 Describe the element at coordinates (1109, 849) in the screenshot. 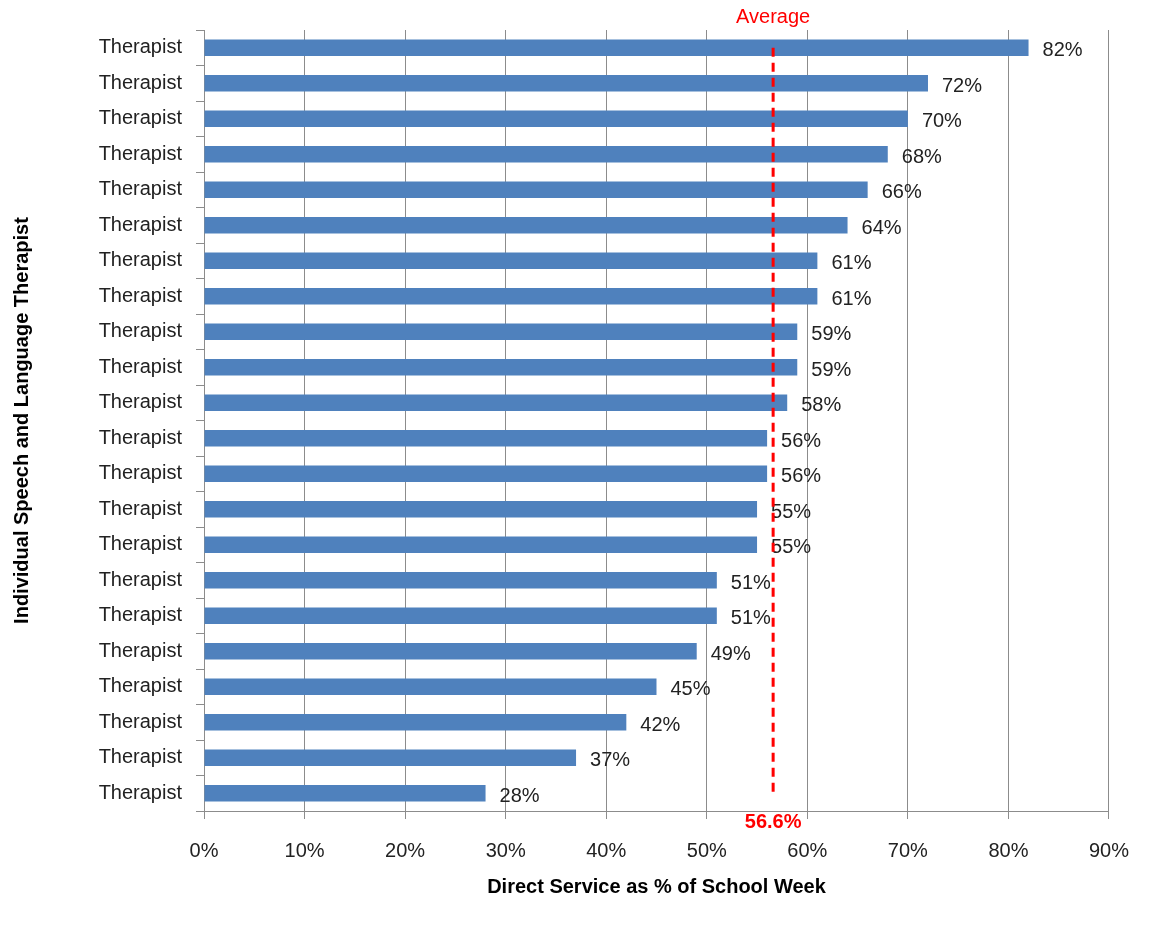

I see `x-tick-label: 90%` at that location.